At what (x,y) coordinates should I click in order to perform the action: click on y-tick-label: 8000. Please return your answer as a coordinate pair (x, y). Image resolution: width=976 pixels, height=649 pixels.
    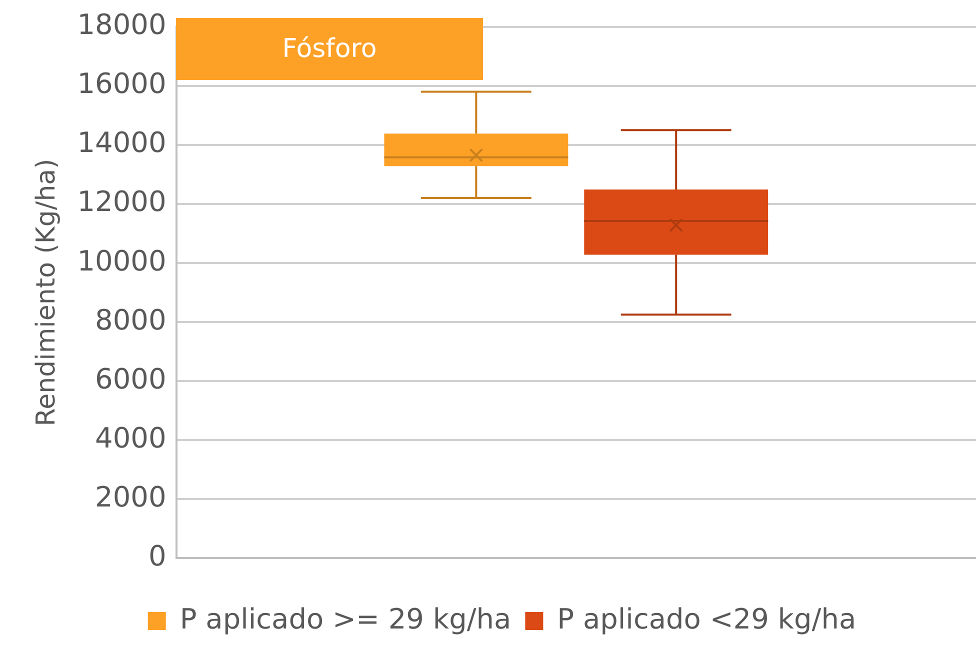
    Looking at the image, I should click on (130, 319).